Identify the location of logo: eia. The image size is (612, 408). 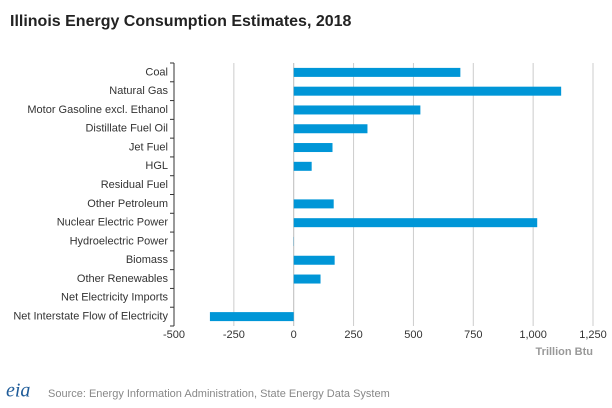
(18, 391).